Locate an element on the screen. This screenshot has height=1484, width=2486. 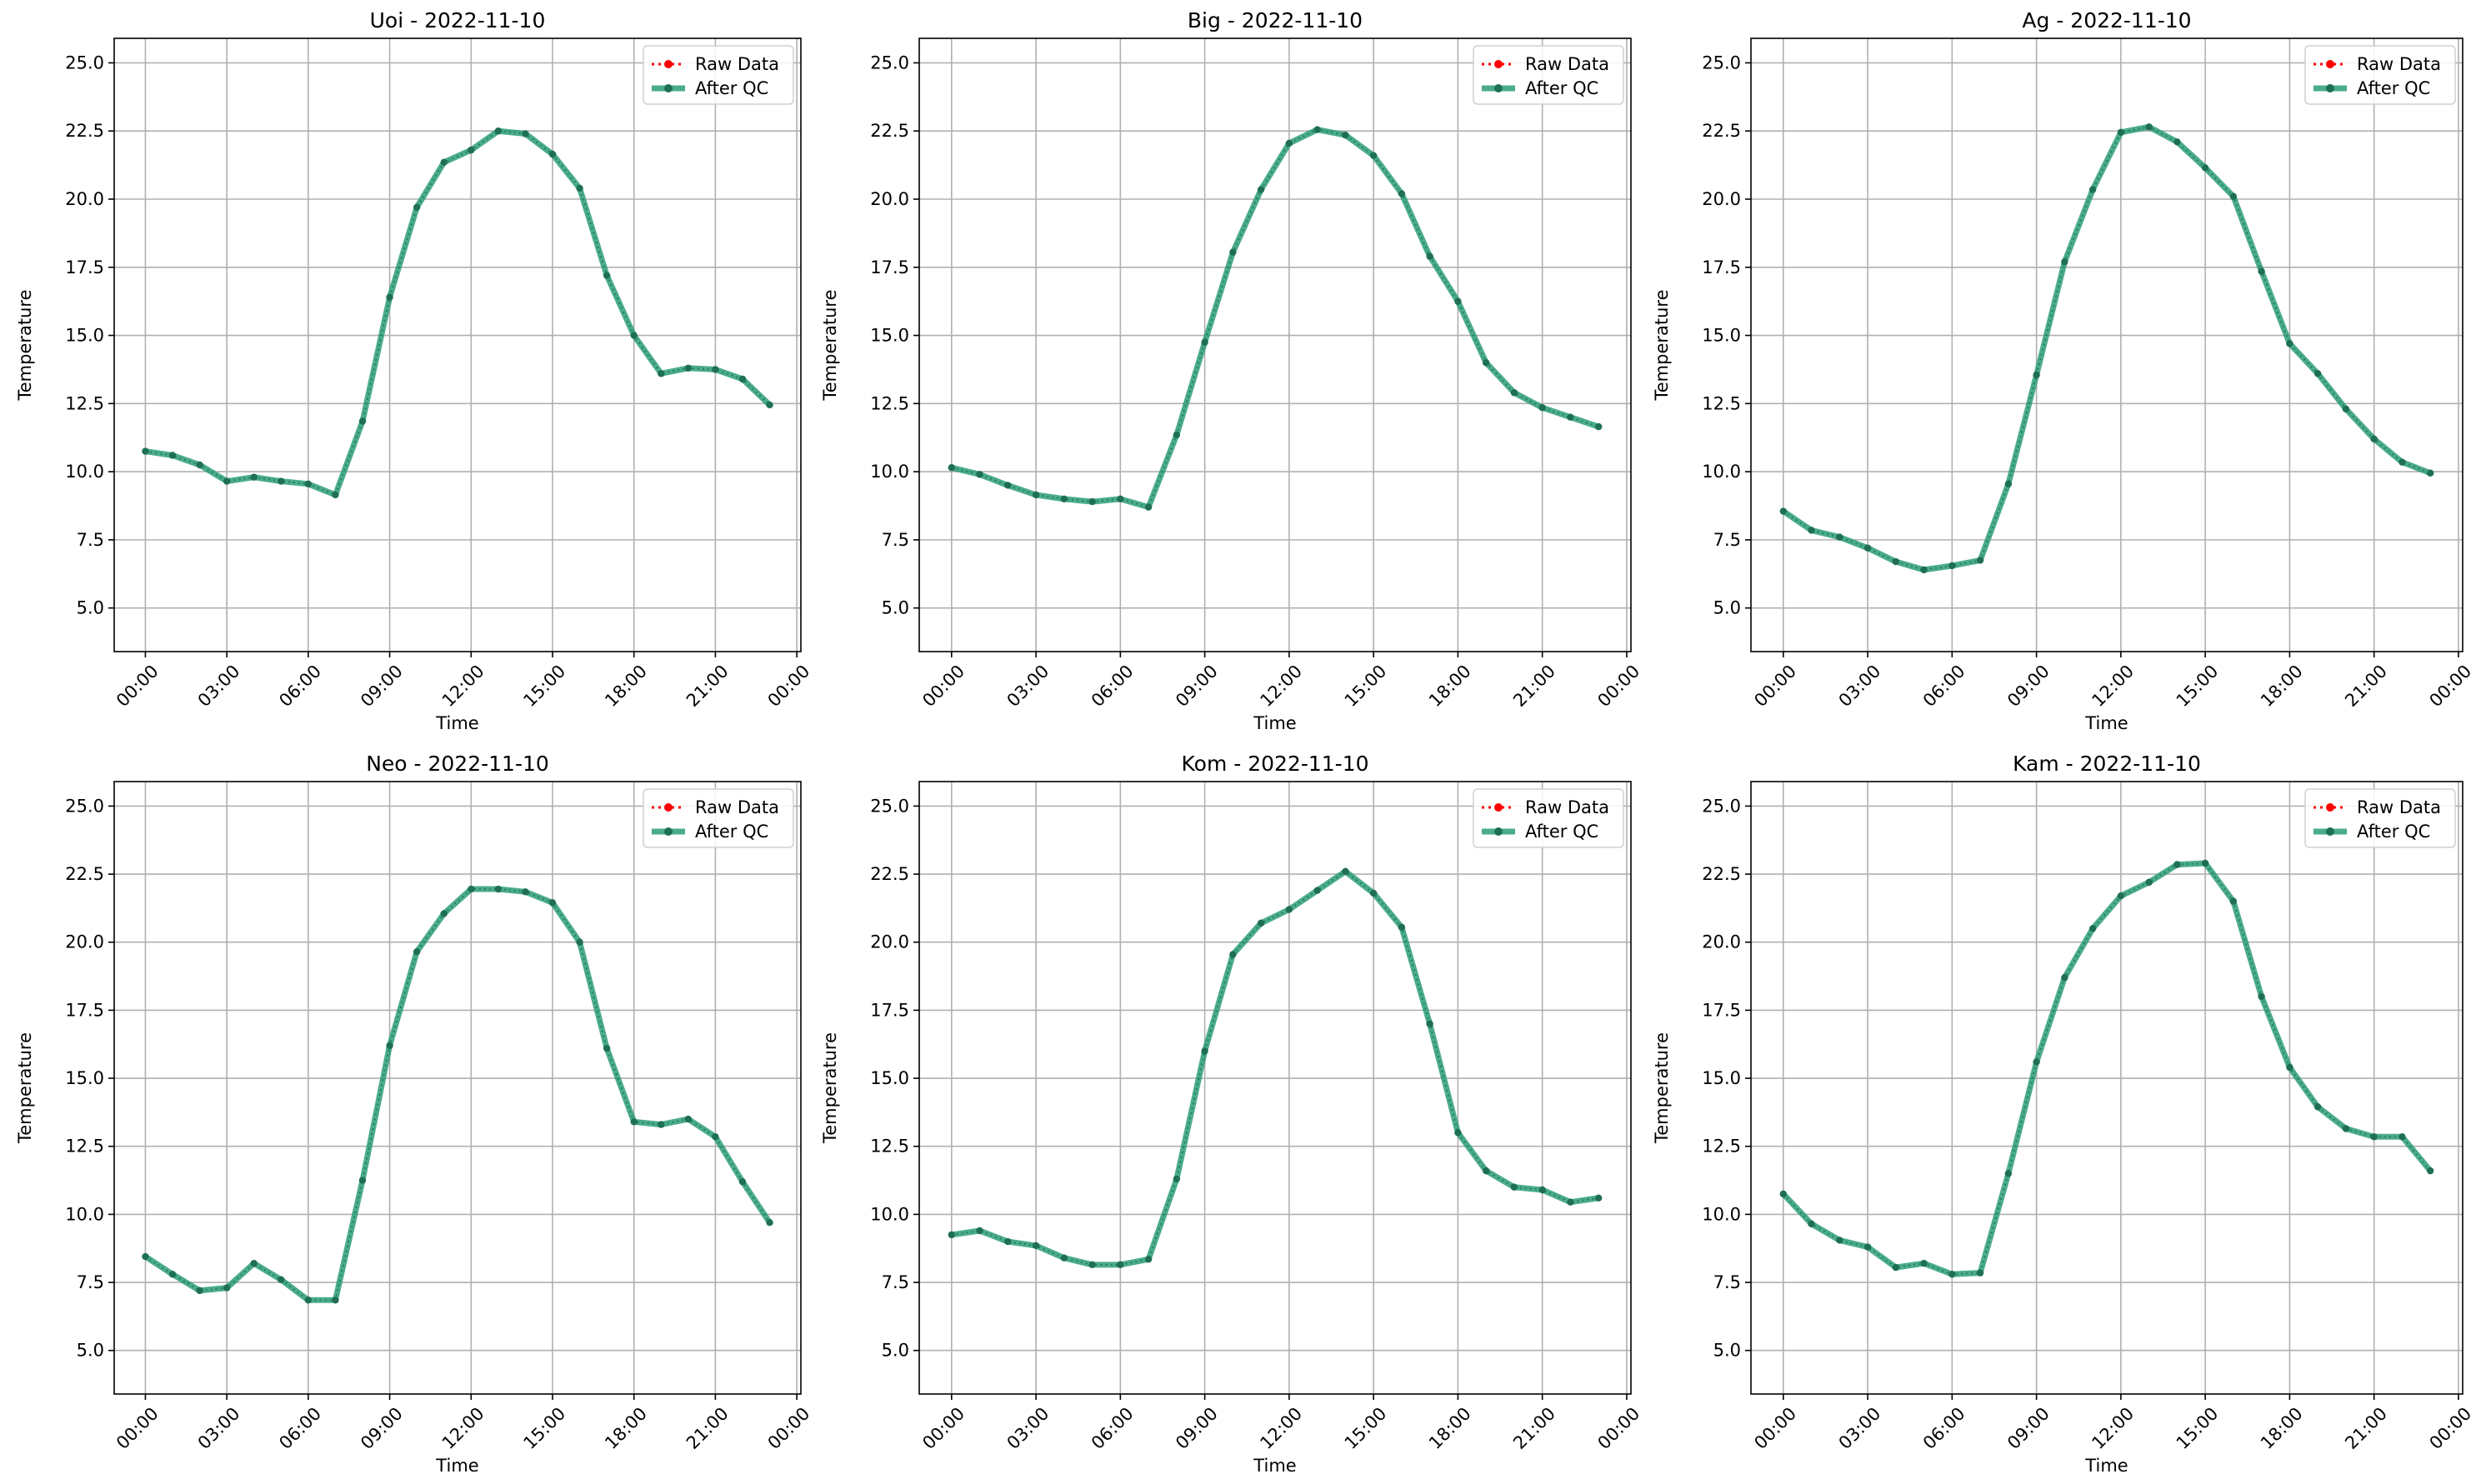
y-tick-label: 22.5 is located at coordinates (890, 874).